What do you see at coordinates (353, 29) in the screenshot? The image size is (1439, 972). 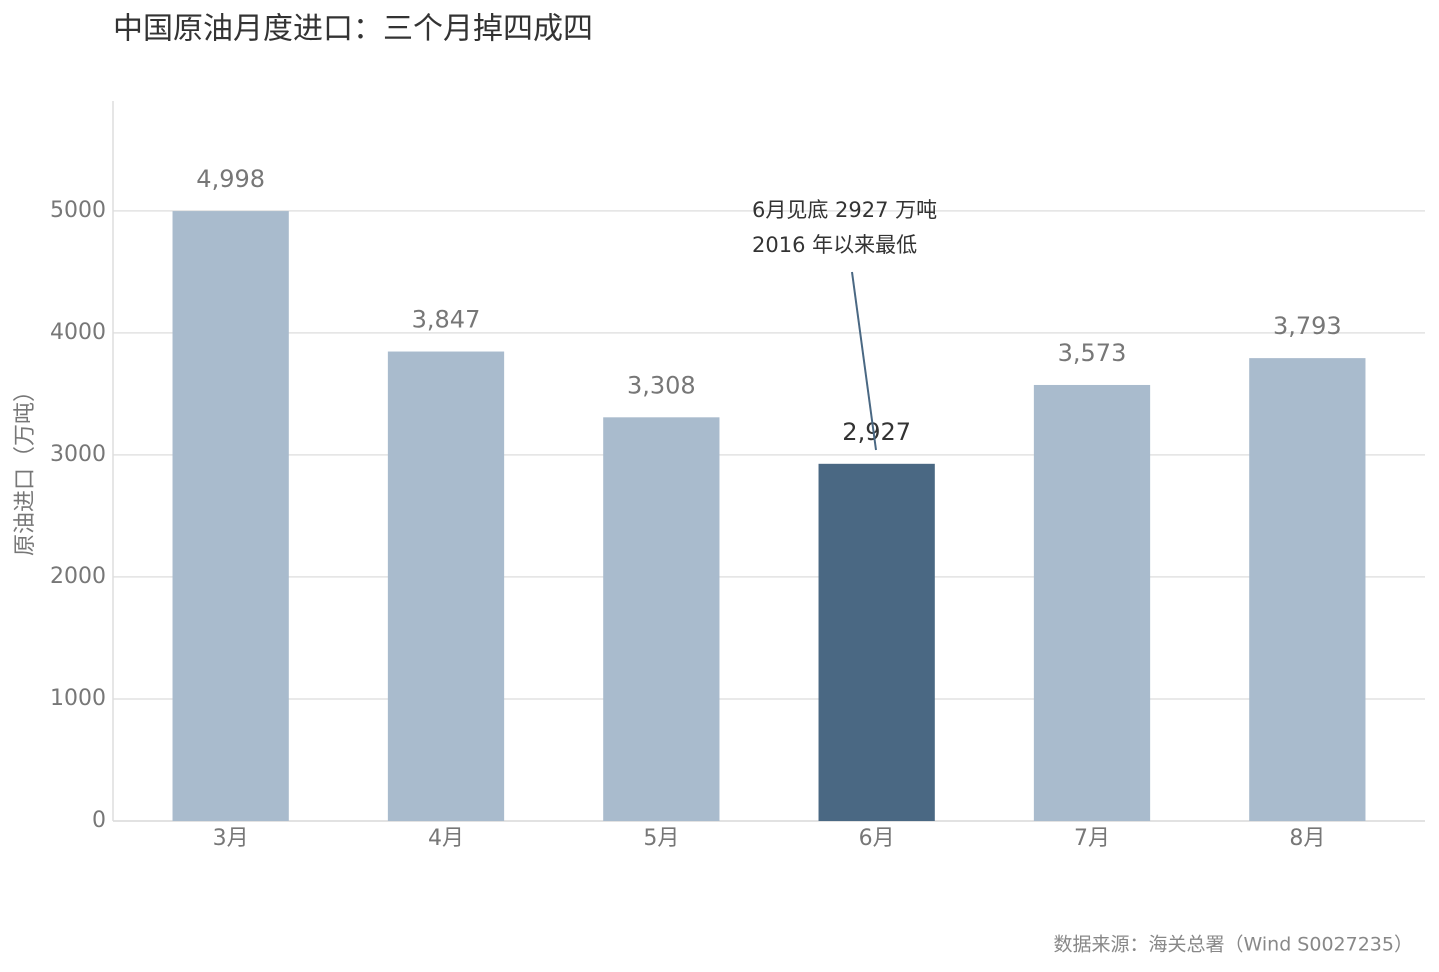 I see `chart-title: 中国原油月度进口：三个月掉四成四` at bounding box center [353, 29].